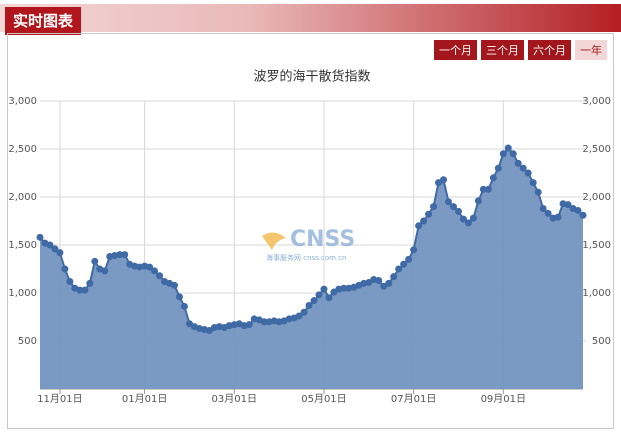  Describe the element at coordinates (22, 245) in the screenshot. I see `y-tick-label: 1,500` at that location.